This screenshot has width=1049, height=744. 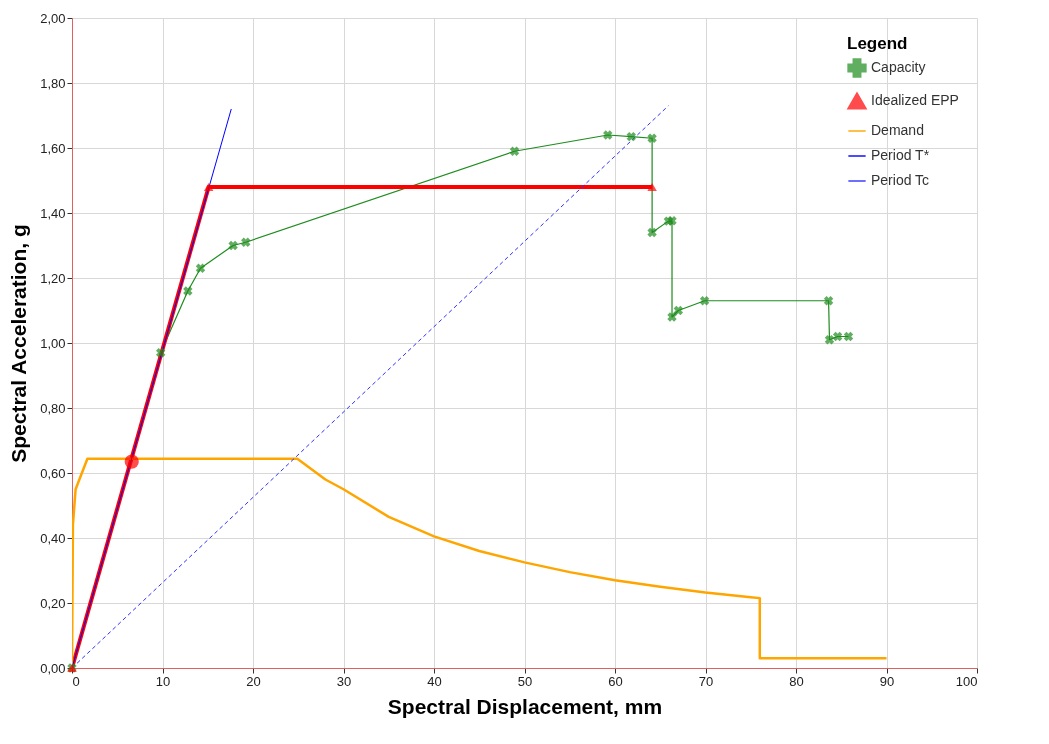 What do you see at coordinates (877, 43) in the screenshot?
I see `legend-title: Legend` at bounding box center [877, 43].